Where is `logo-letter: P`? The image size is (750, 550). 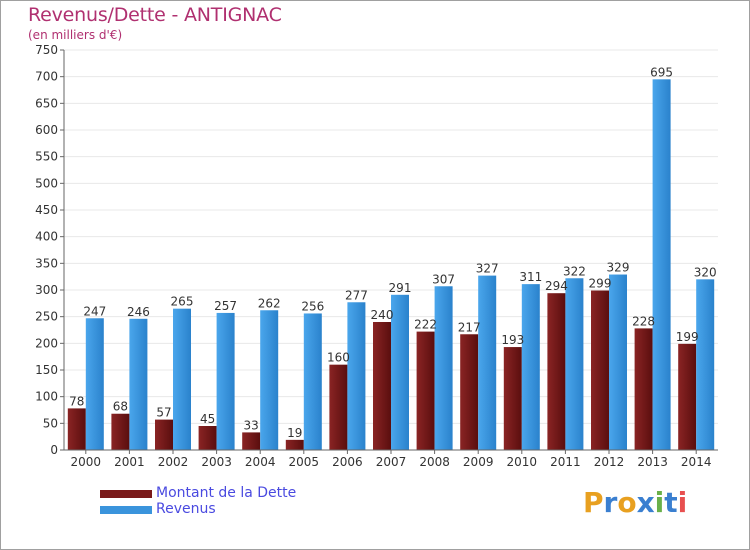
logo-letter: P is located at coordinates (593, 502).